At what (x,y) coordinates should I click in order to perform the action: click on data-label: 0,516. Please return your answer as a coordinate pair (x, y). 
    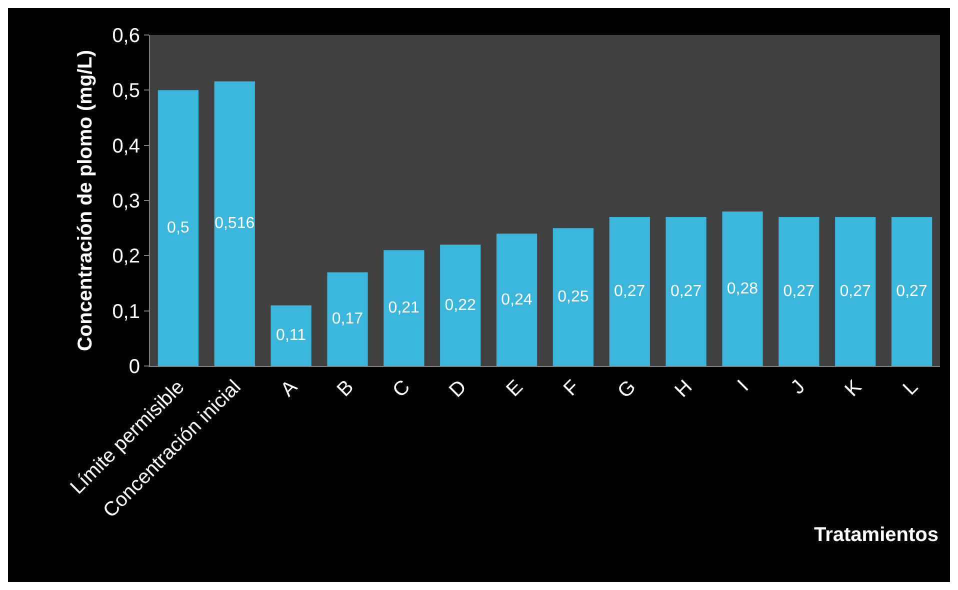
    Looking at the image, I should click on (234, 223).